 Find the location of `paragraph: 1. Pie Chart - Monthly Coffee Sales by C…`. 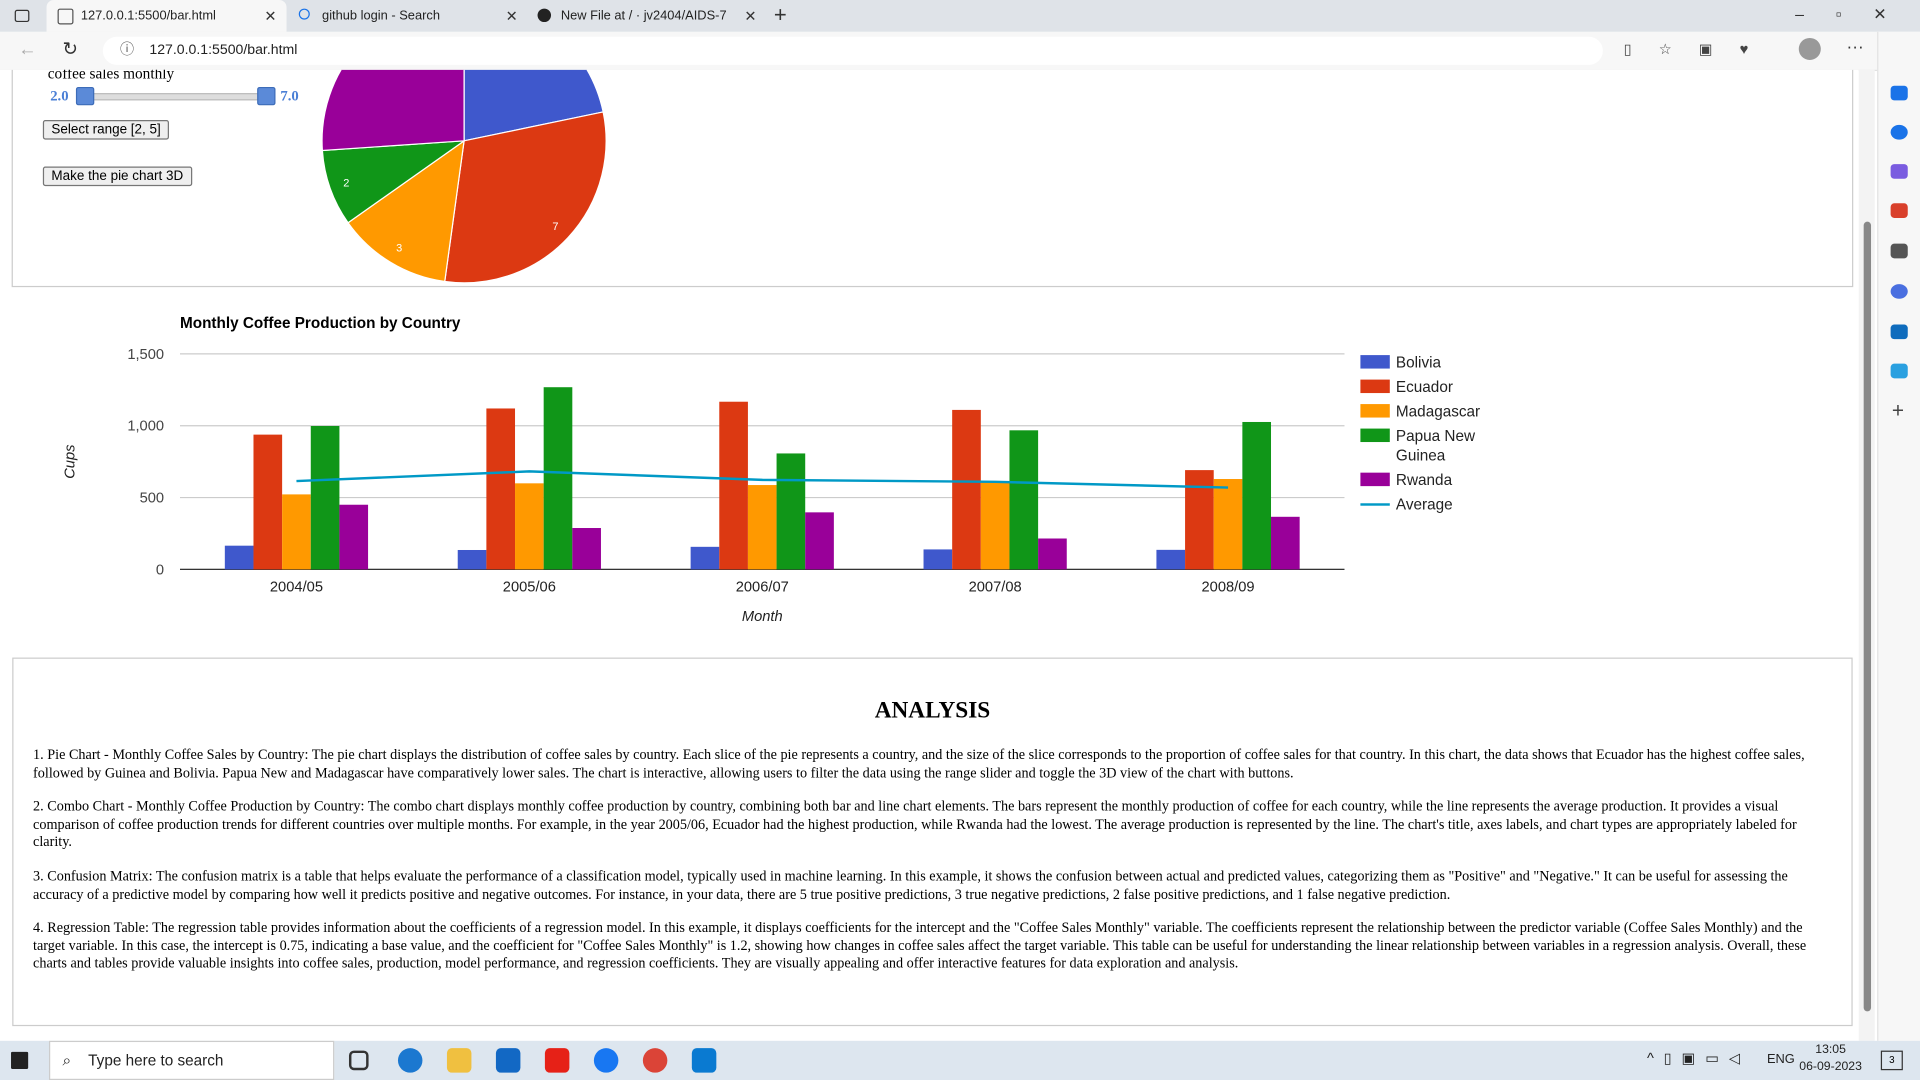

paragraph: 1. Pie Chart - Monthly Coffee Sales by C… is located at coordinates (919, 763).